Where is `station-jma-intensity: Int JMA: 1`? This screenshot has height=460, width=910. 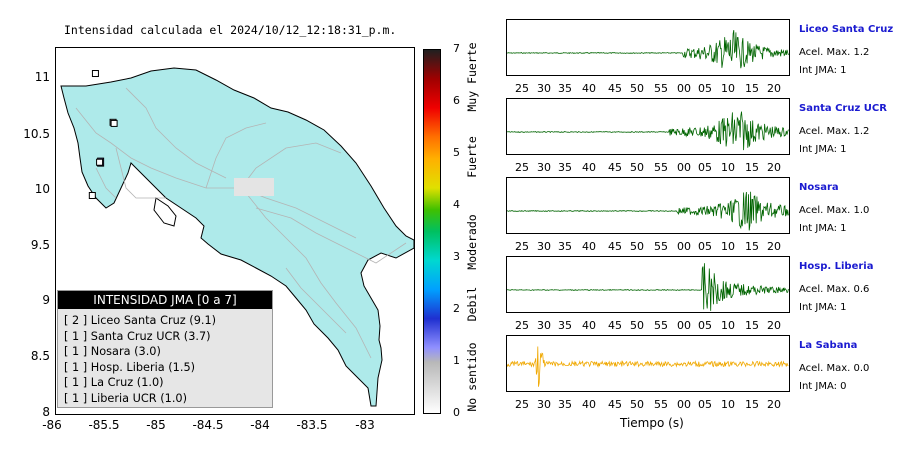
station-jma-intensity: Int JMA: 1 is located at coordinates (823, 228).